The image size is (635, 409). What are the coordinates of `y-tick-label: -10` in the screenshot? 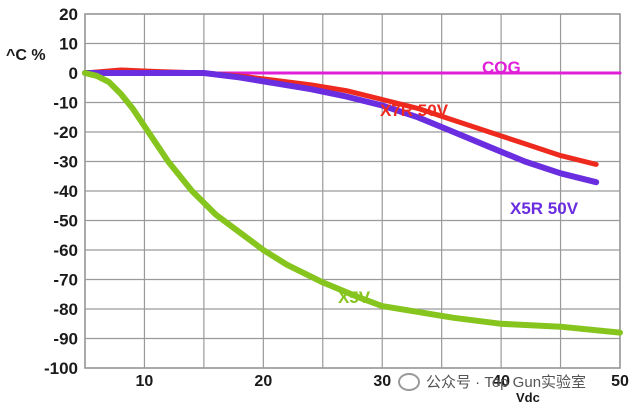 It's located at (65, 103).